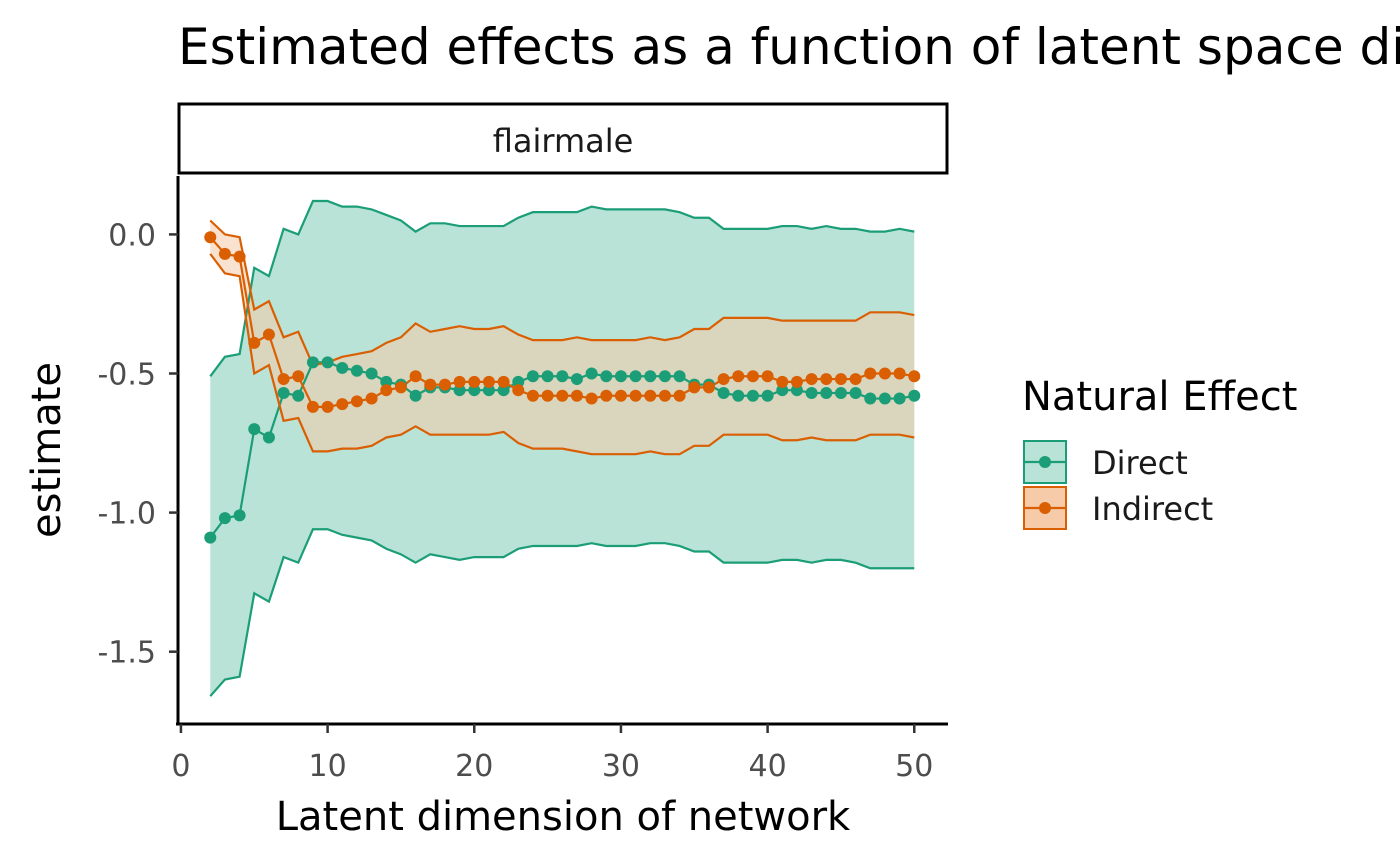 The height and width of the screenshot is (865, 1400). I want to click on x-tick-label: 0, so click(180, 766).